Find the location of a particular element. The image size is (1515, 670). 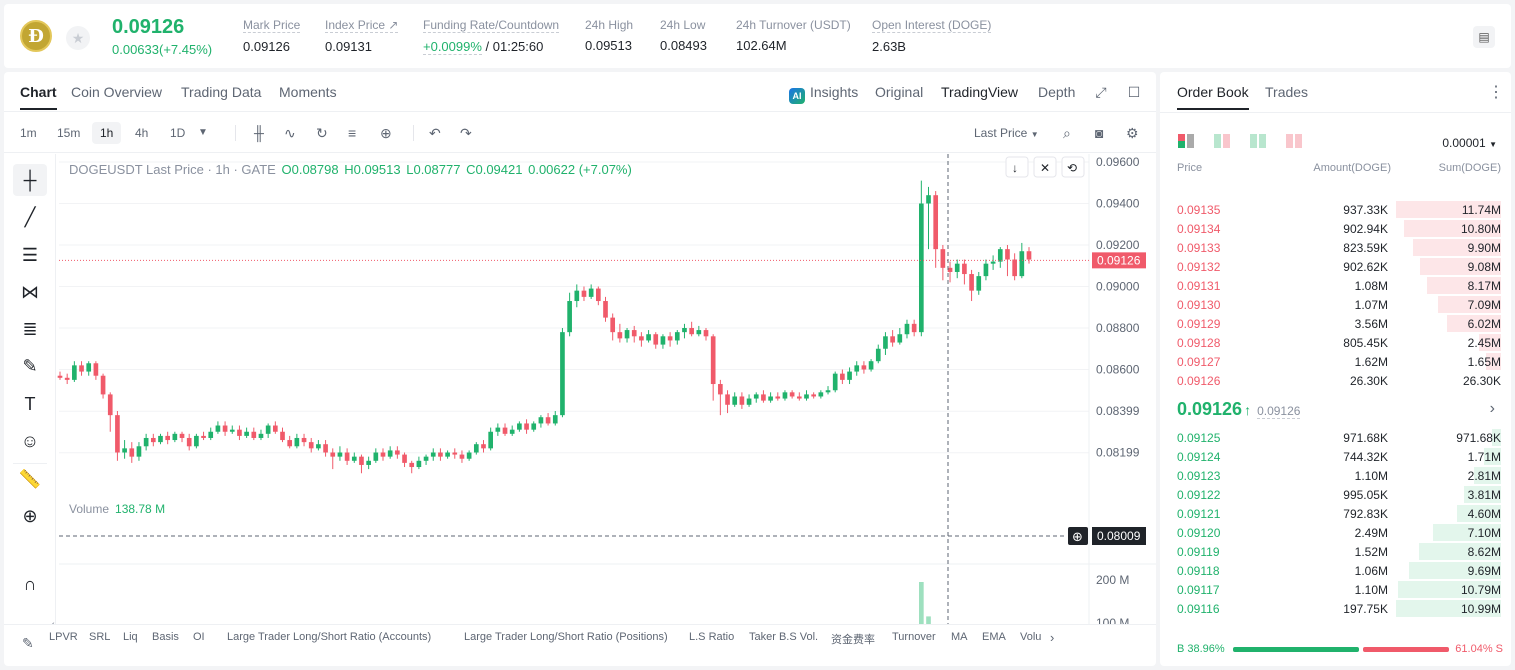

timeframe-1d: 1D is located at coordinates (178, 133).